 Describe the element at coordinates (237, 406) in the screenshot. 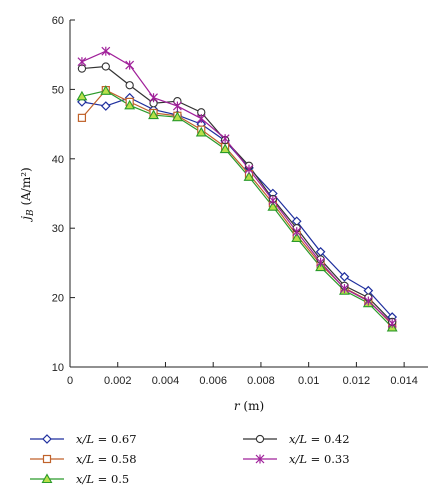

I see `x-axis-title-symbol: r` at that location.